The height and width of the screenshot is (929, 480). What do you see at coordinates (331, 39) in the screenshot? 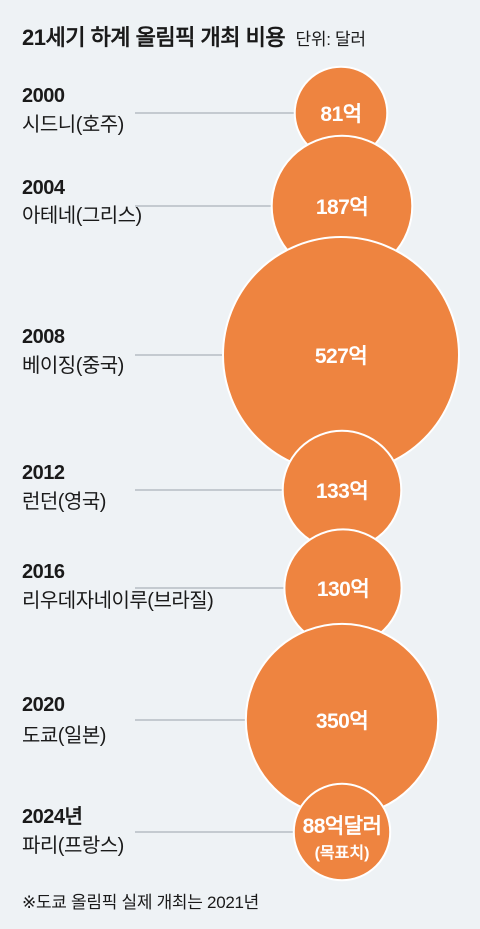
I see `unit-label: 단위: 달러` at bounding box center [331, 39].